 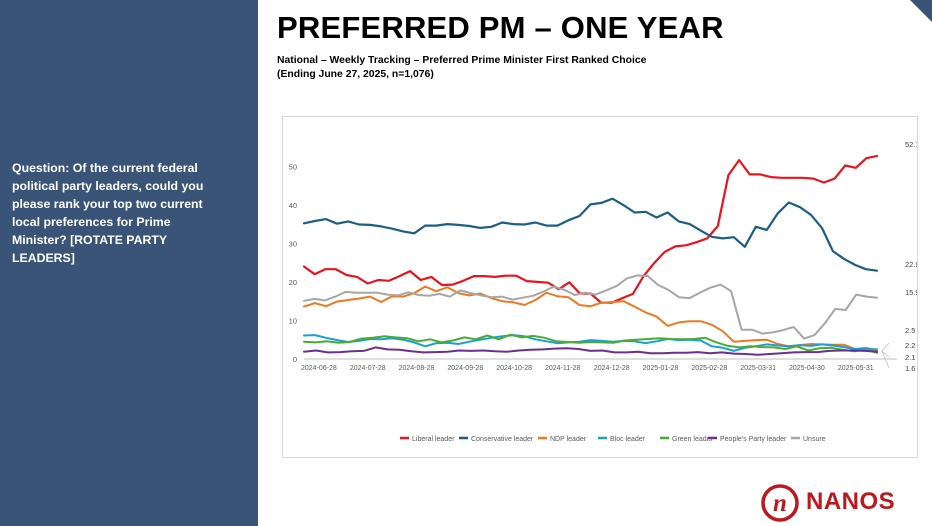 I want to click on x-tick-label: 2024-07-28, so click(x=368, y=368).